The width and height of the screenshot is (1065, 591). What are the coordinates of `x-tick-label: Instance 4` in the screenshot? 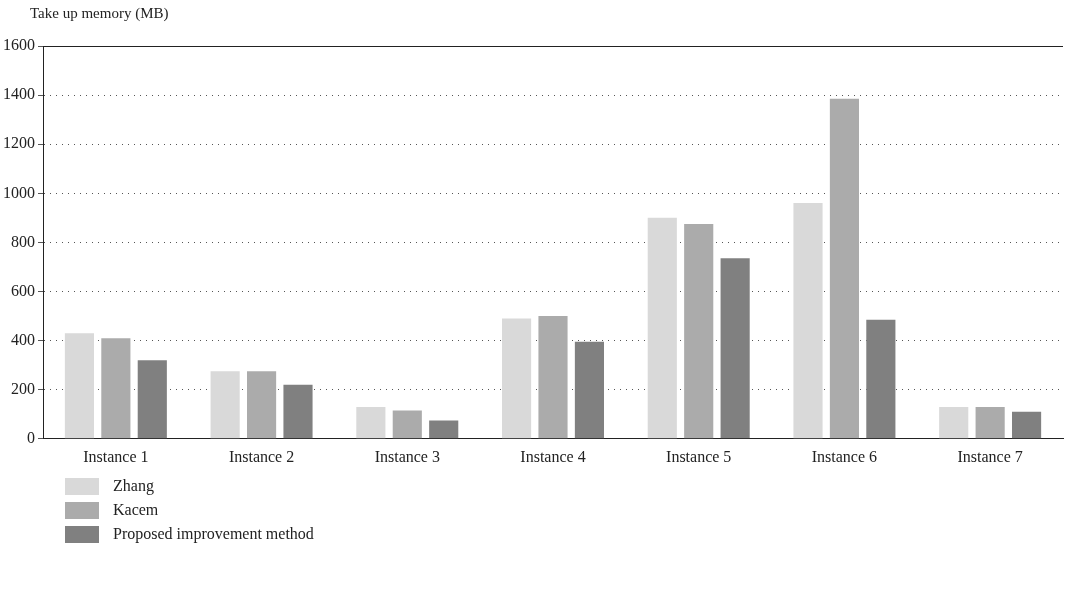 It's located at (553, 456).